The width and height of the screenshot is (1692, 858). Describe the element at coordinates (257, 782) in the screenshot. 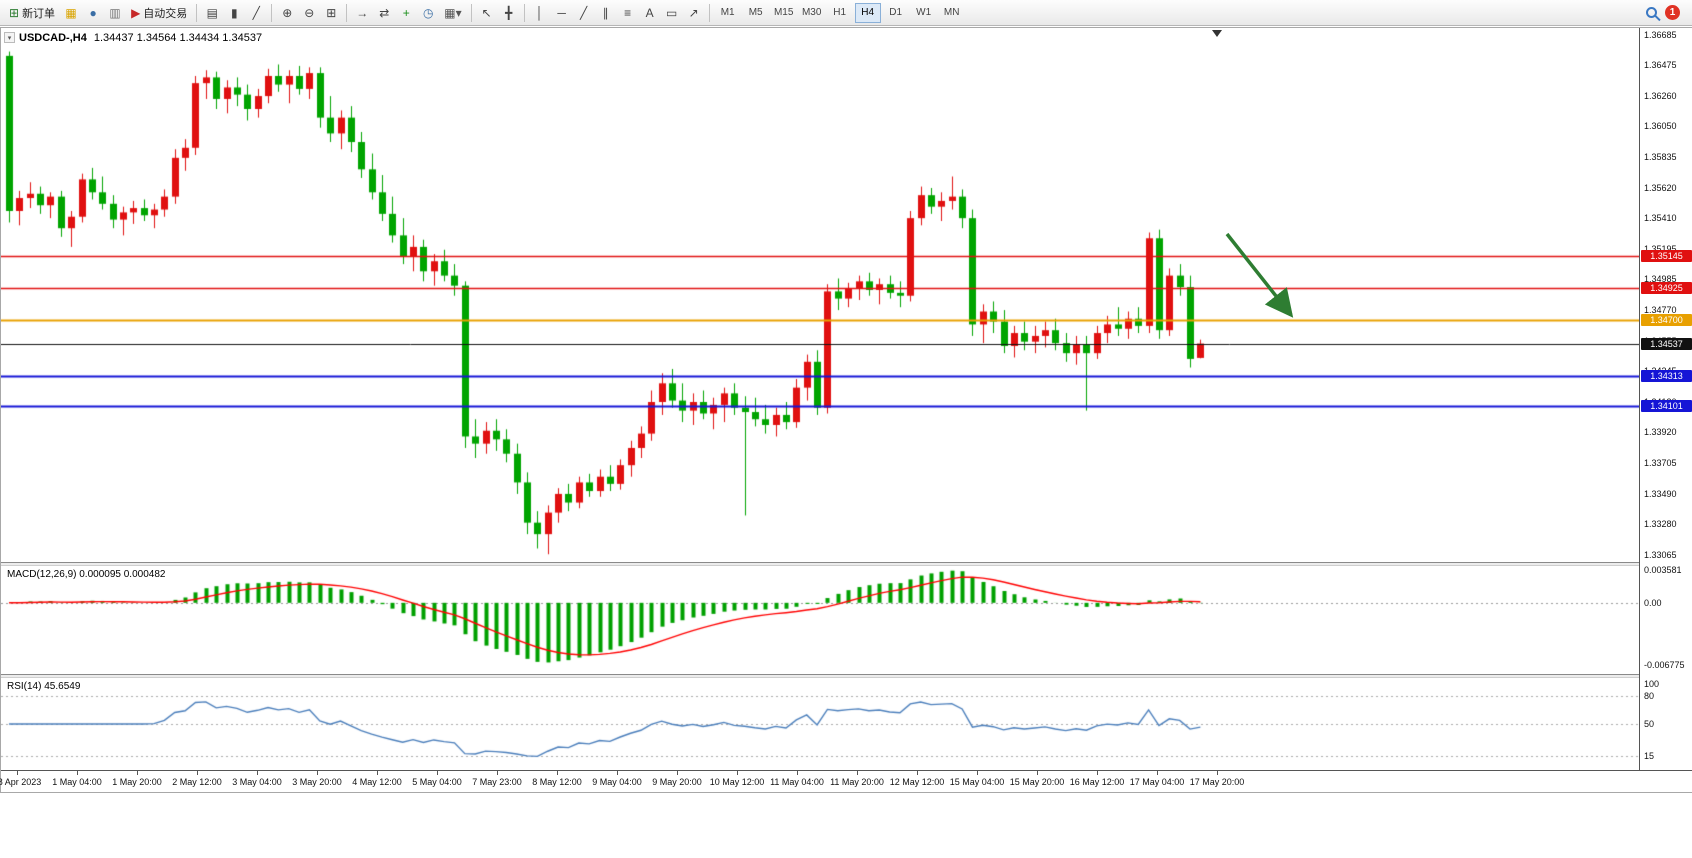

I see `time-axis-label: 3 May 04:00` at that location.